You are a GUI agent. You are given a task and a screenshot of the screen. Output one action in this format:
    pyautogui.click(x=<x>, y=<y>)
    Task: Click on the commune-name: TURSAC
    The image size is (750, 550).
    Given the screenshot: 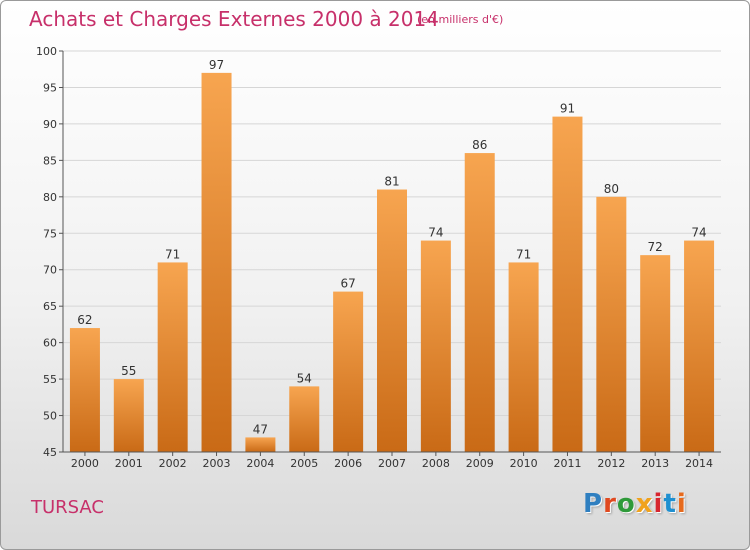 What is the action you would take?
    pyautogui.click(x=68, y=507)
    